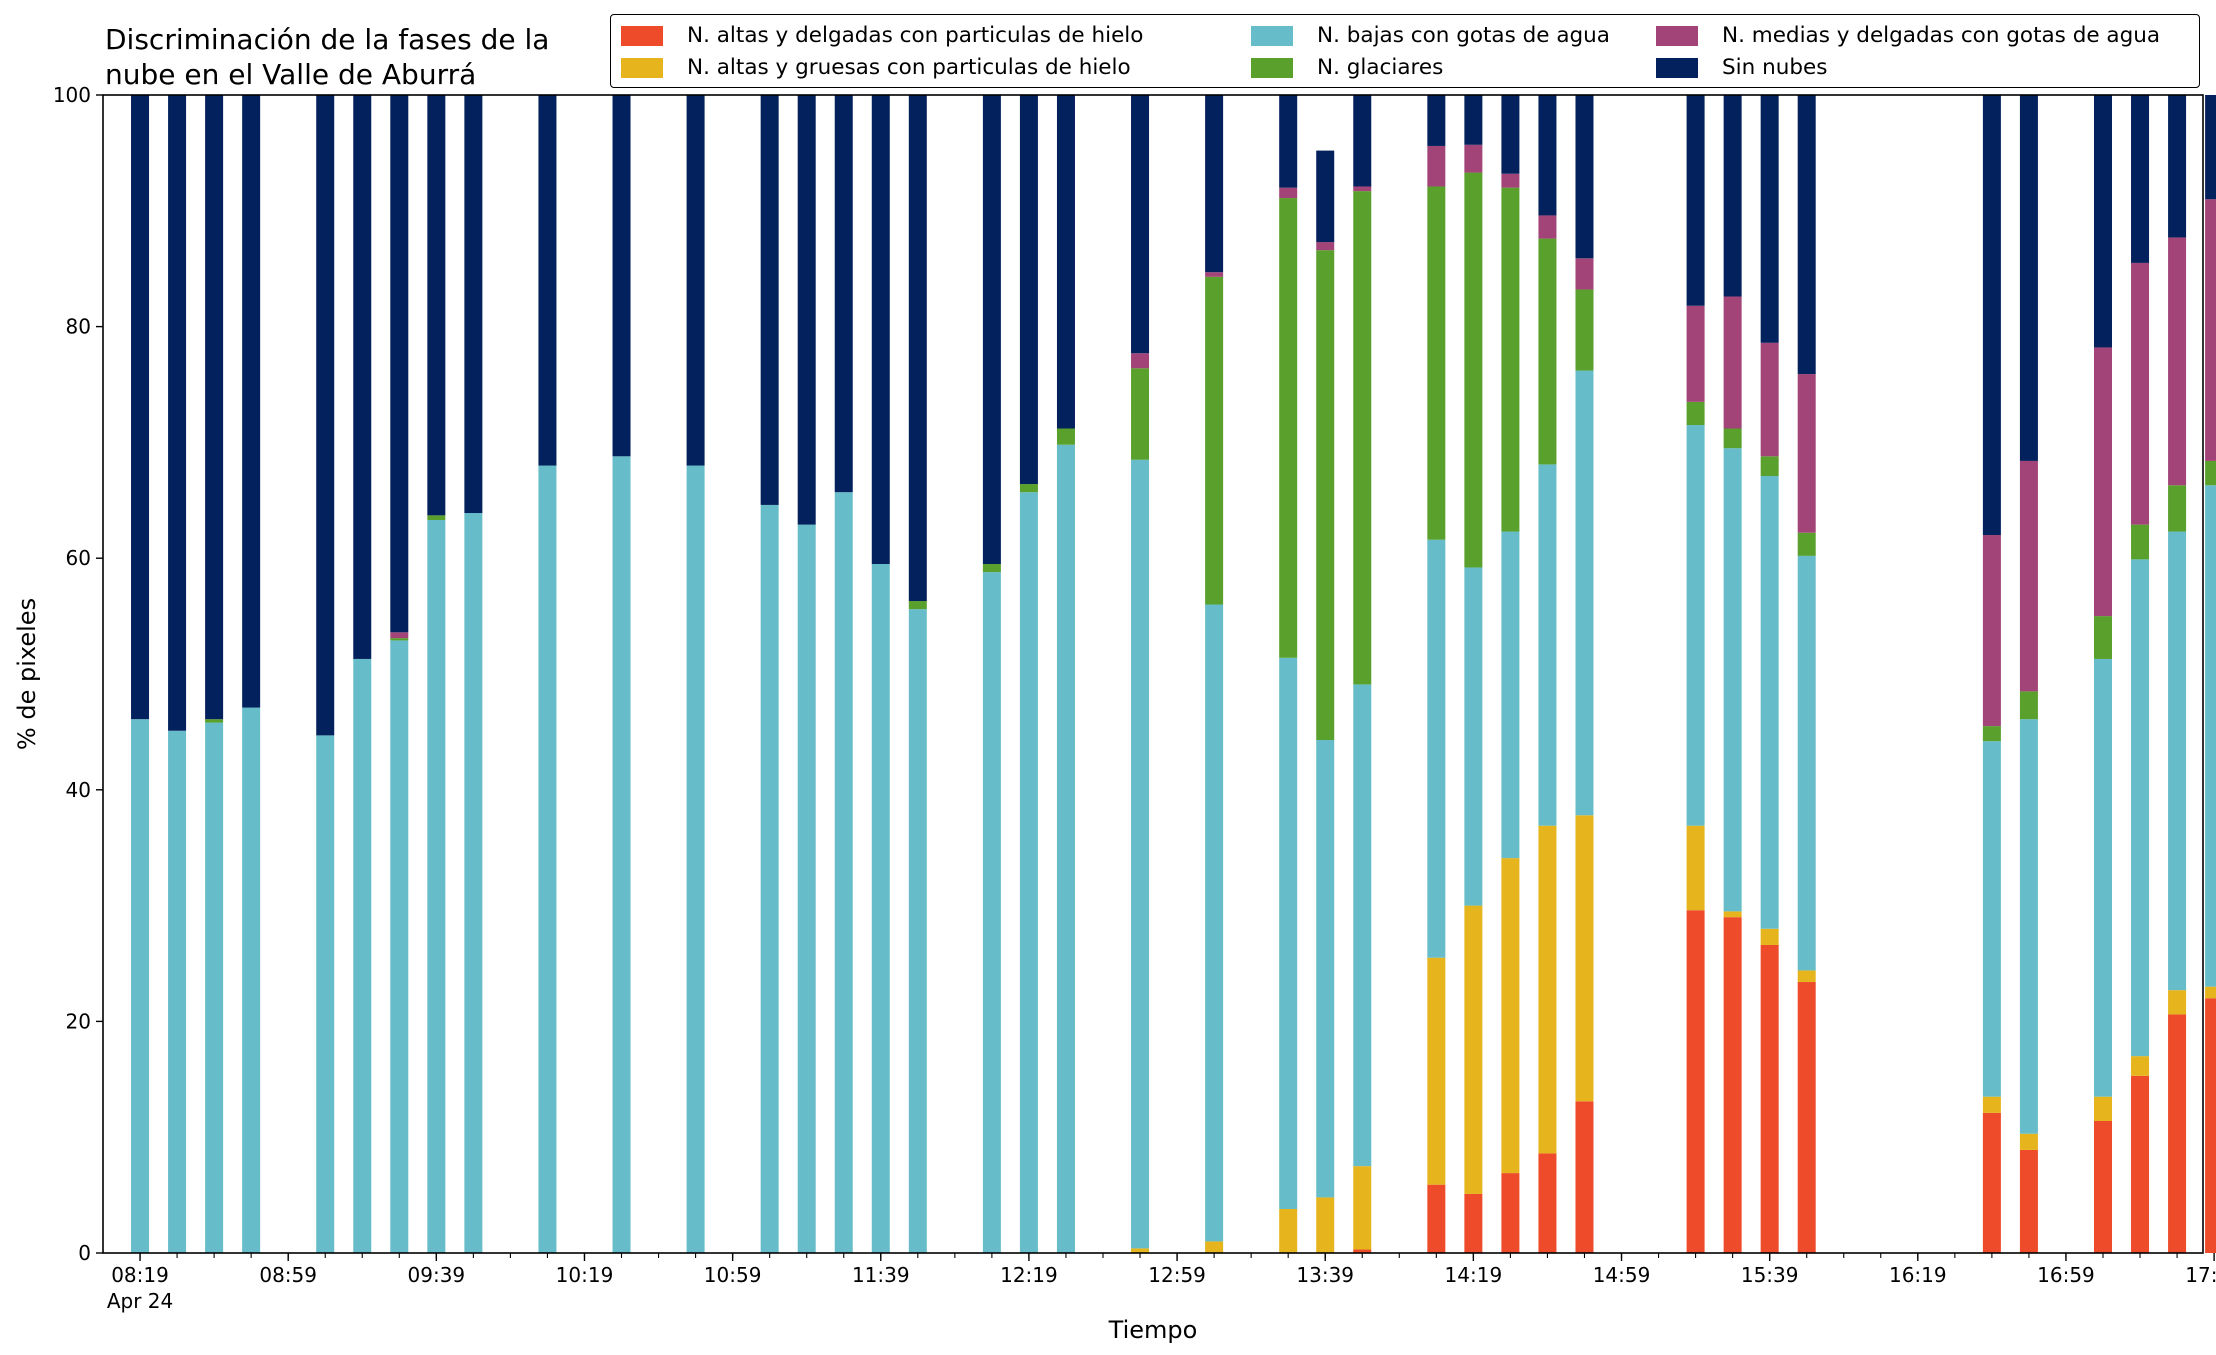  What do you see at coordinates (621, 854) in the screenshot?
I see `bar-segment-1029-s2` at bounding box center [621, 854].